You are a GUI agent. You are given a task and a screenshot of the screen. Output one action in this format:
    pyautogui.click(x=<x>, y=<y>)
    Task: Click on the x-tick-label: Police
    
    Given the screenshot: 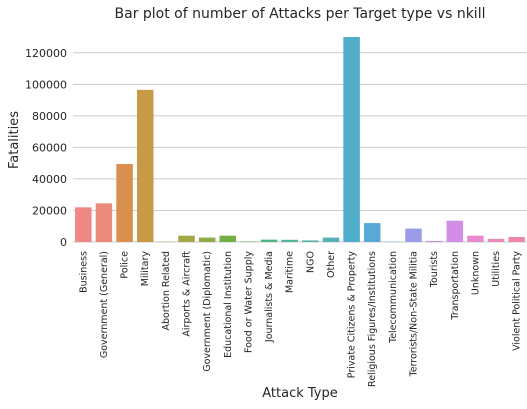 What is the action you would take?
    pyautogui.click(x=125, y=265)
    